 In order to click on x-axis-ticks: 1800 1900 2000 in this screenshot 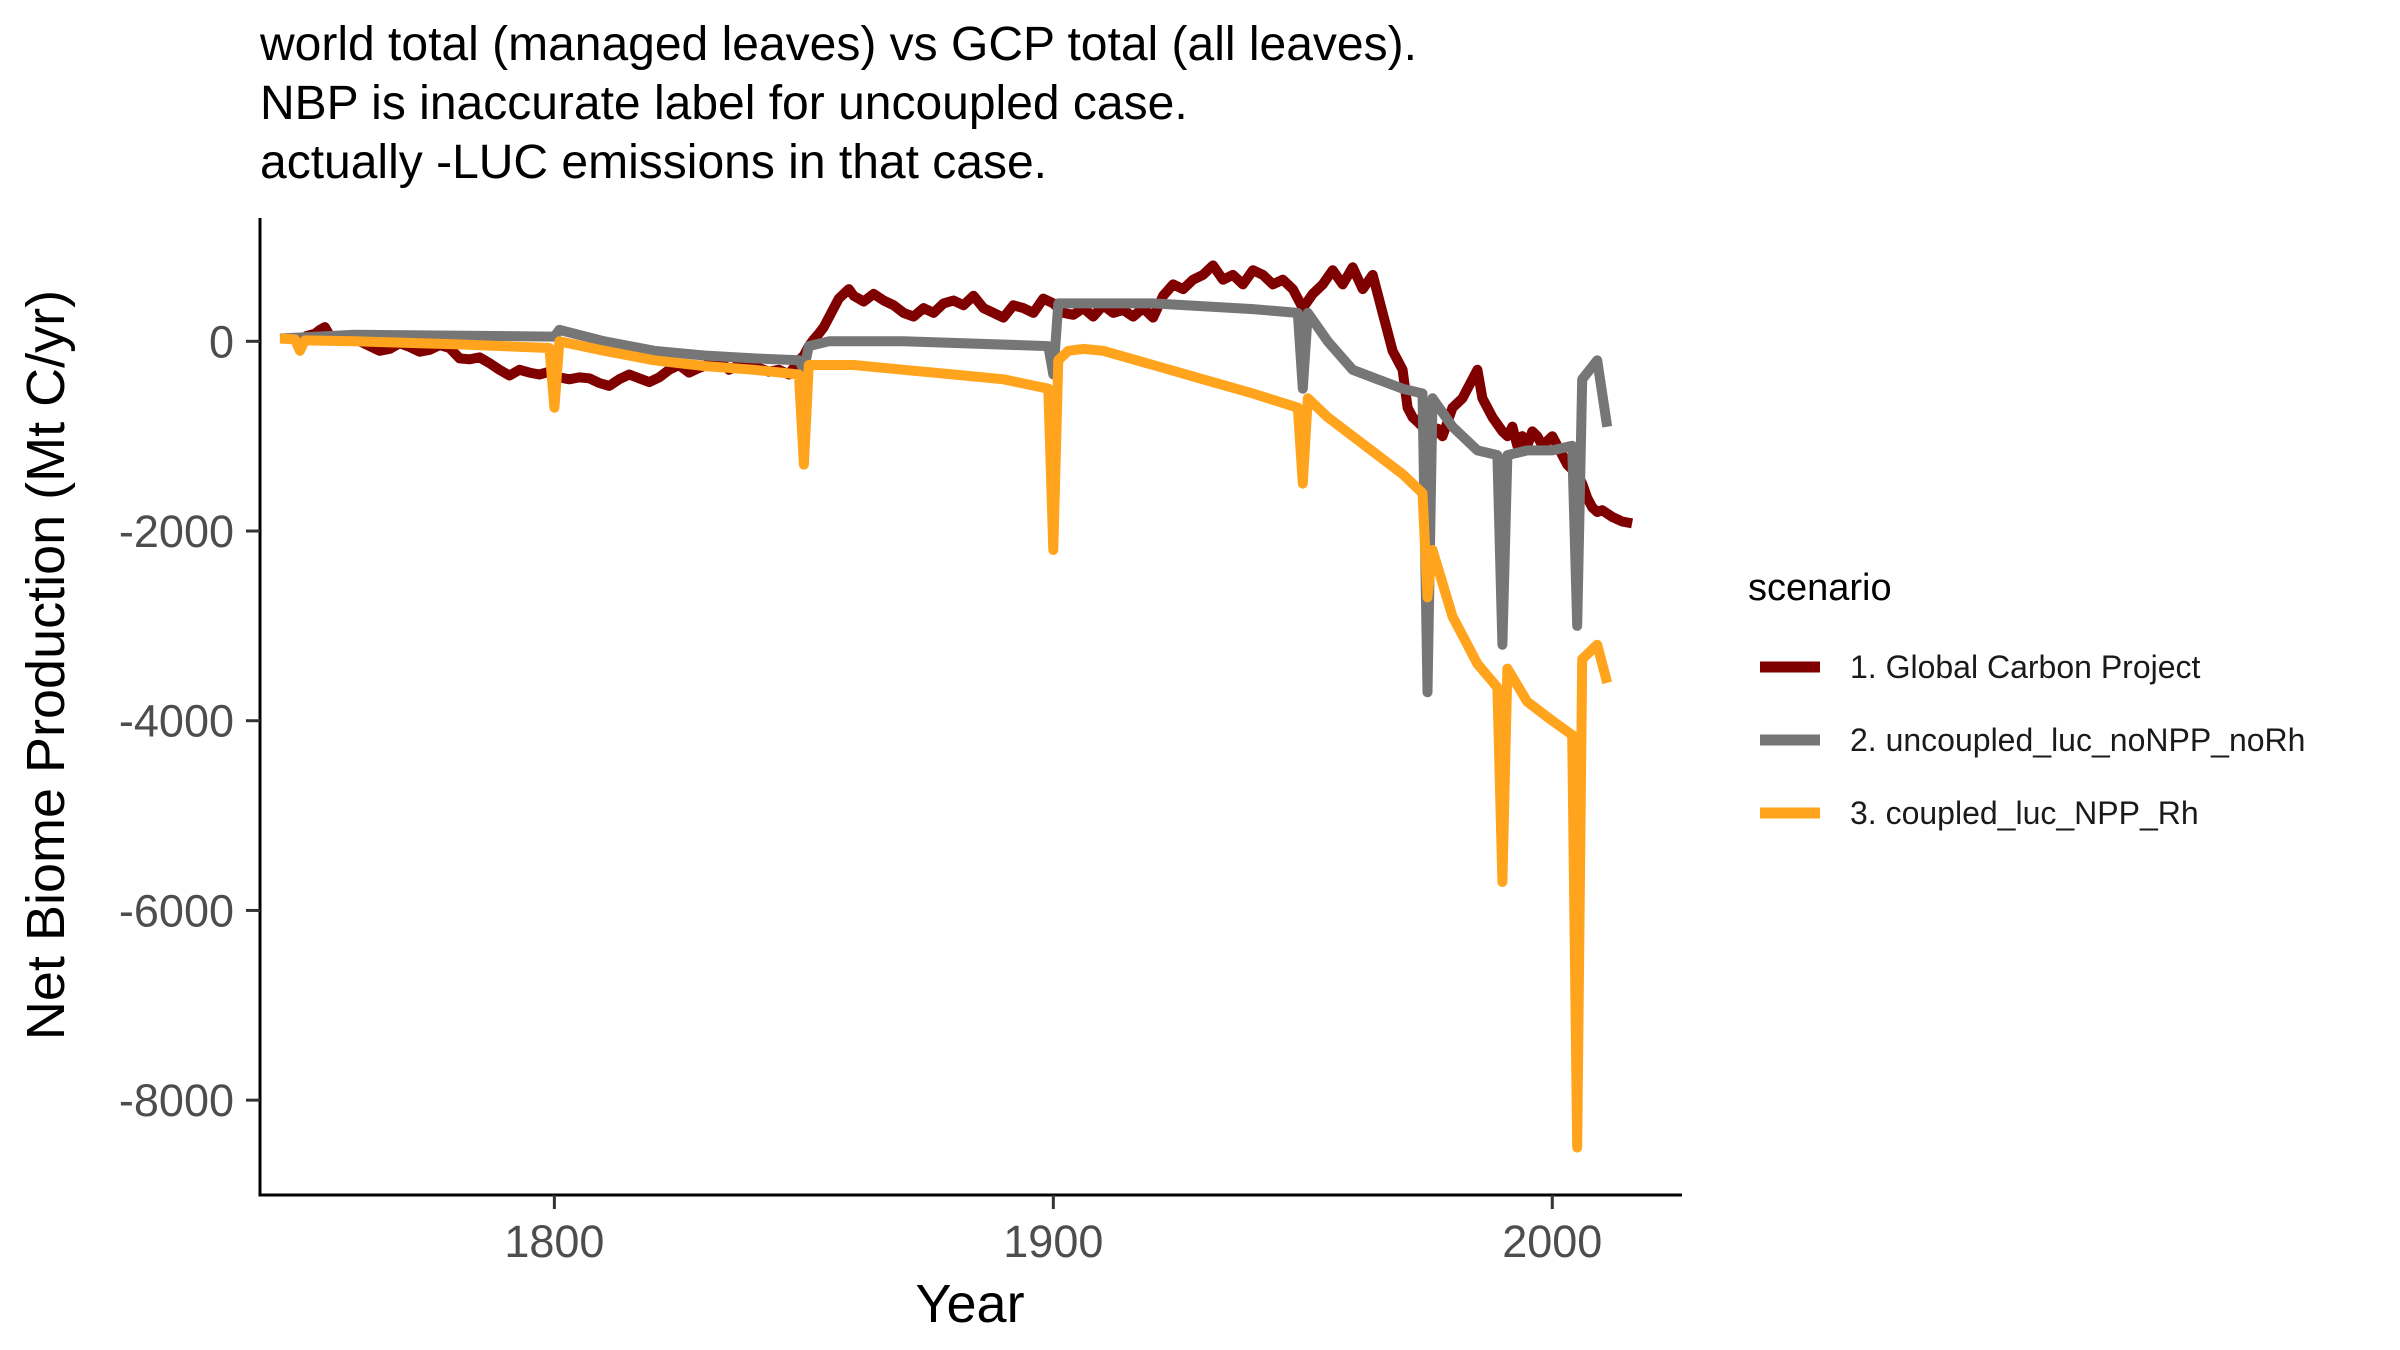, I will do `click(1053, 1231)`.